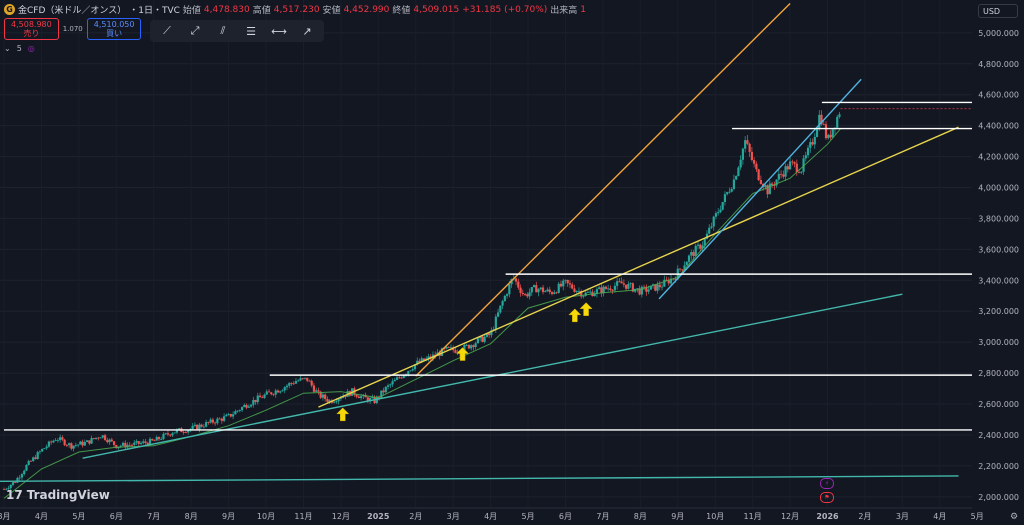 The height and width of the screenshot is (525, 1024). I want to click on extended-line-icon: ⫽, so click(223, 30).